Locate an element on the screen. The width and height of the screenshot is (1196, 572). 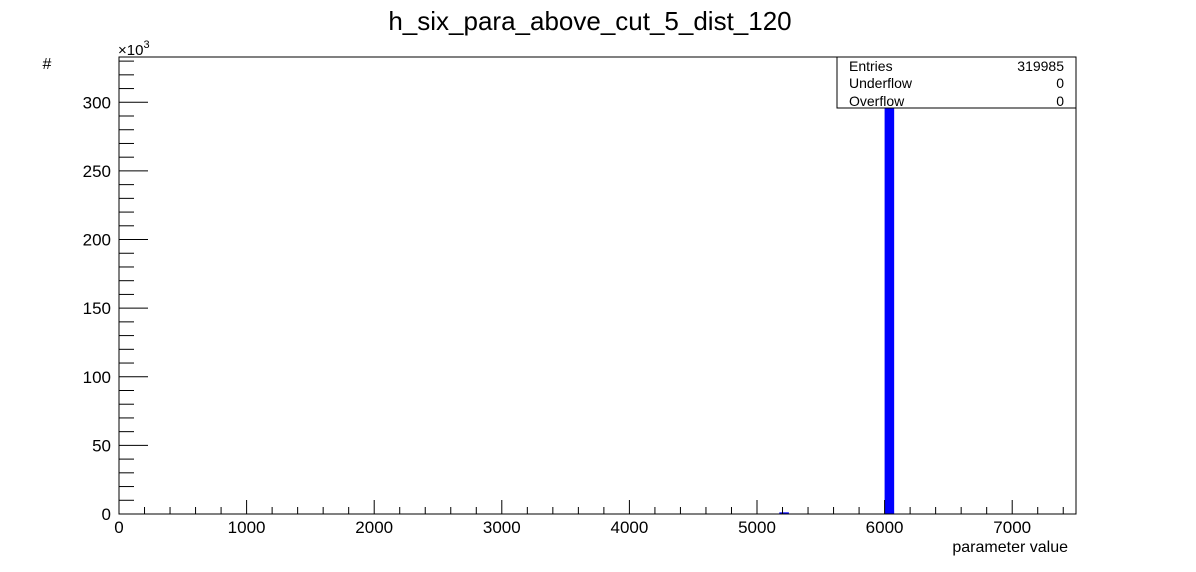
stats-entries-label: Entries is located at coordinates (871, 66).